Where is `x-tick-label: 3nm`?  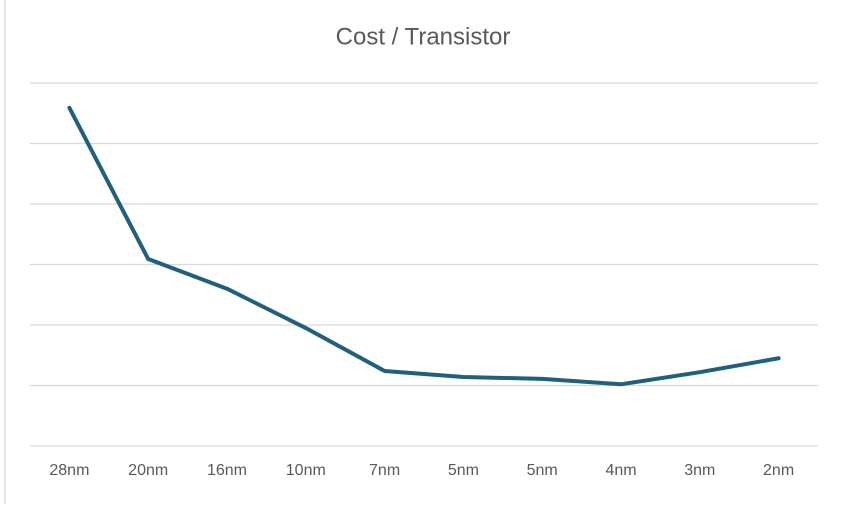
x-tick-label: 3nm is located at coordinates (699, 470).